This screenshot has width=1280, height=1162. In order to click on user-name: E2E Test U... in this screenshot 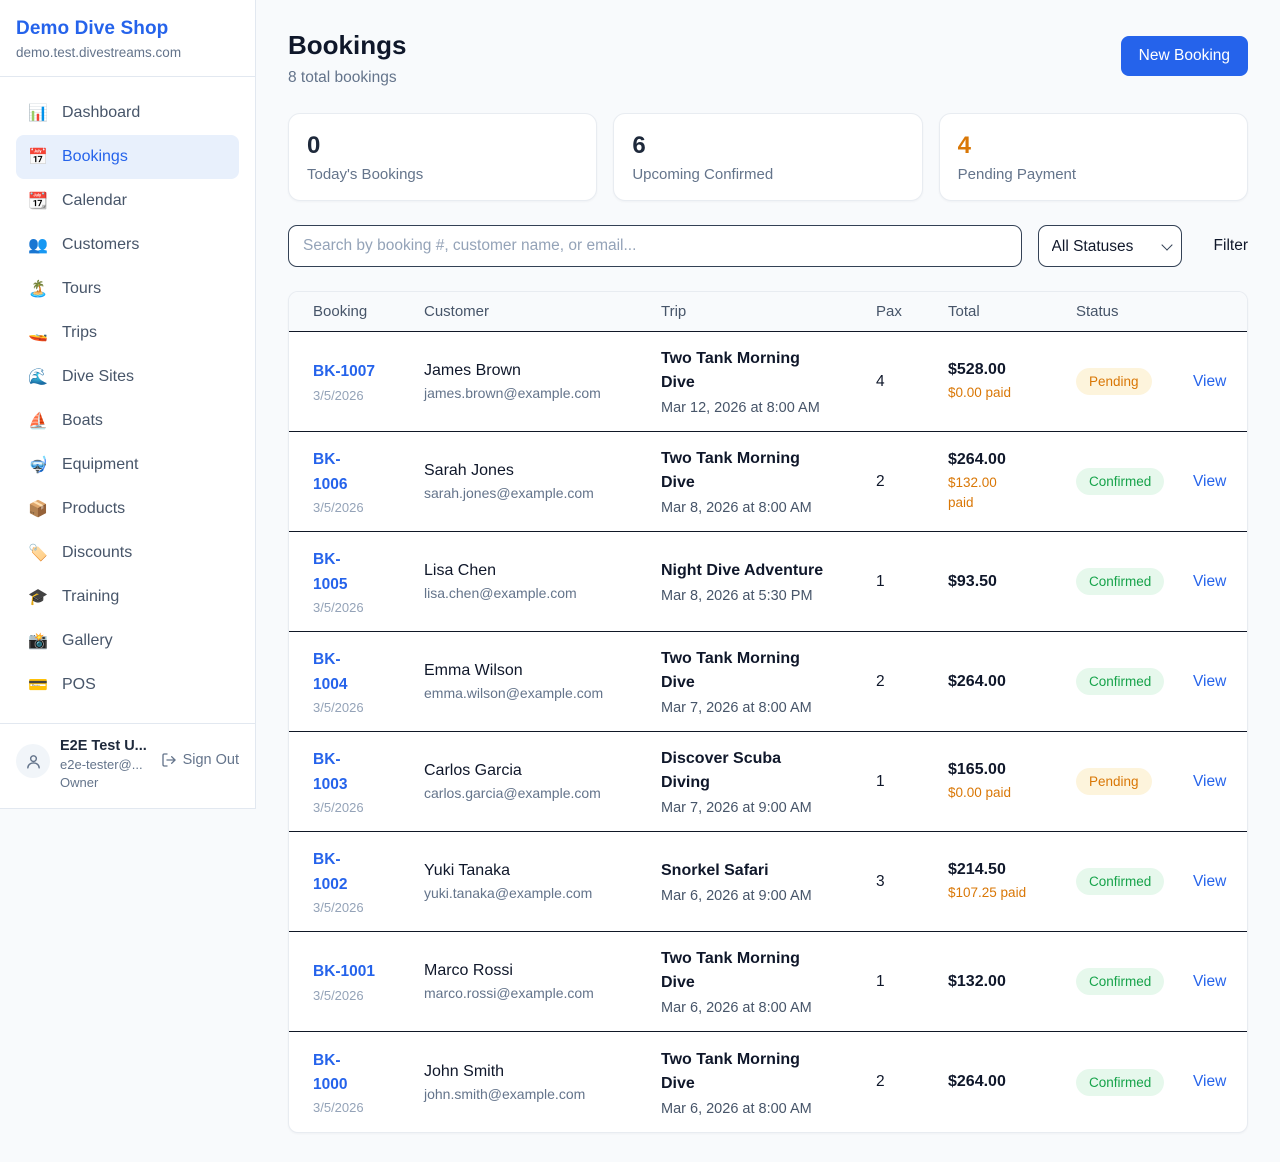, I will do `click(103, 746)`.